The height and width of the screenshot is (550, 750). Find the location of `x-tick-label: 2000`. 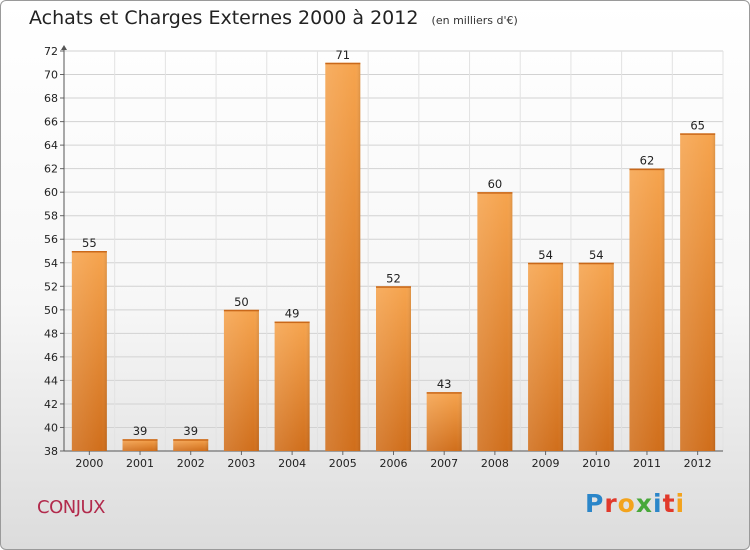

x-tick-label: 2000 is located at coordinates (89, 463).